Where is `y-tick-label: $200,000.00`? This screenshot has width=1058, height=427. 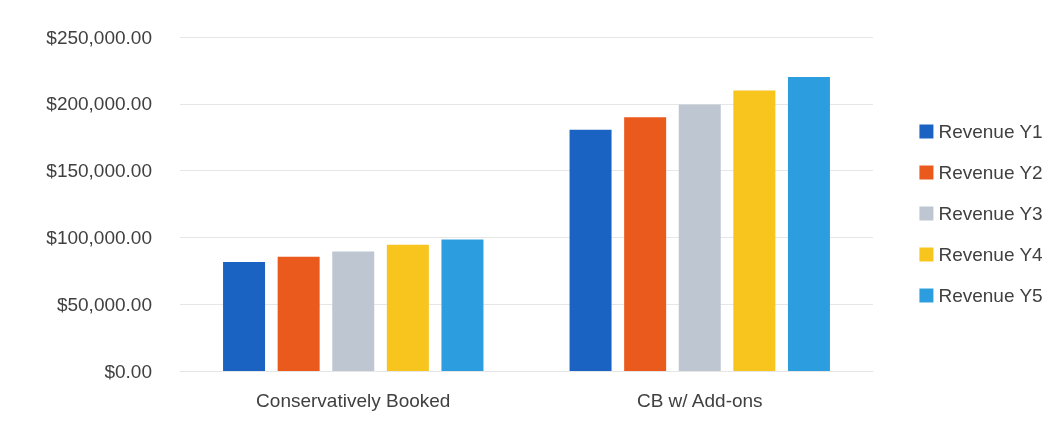 y-tick-label: $200,000.00 is located at coordinates (99, 104).